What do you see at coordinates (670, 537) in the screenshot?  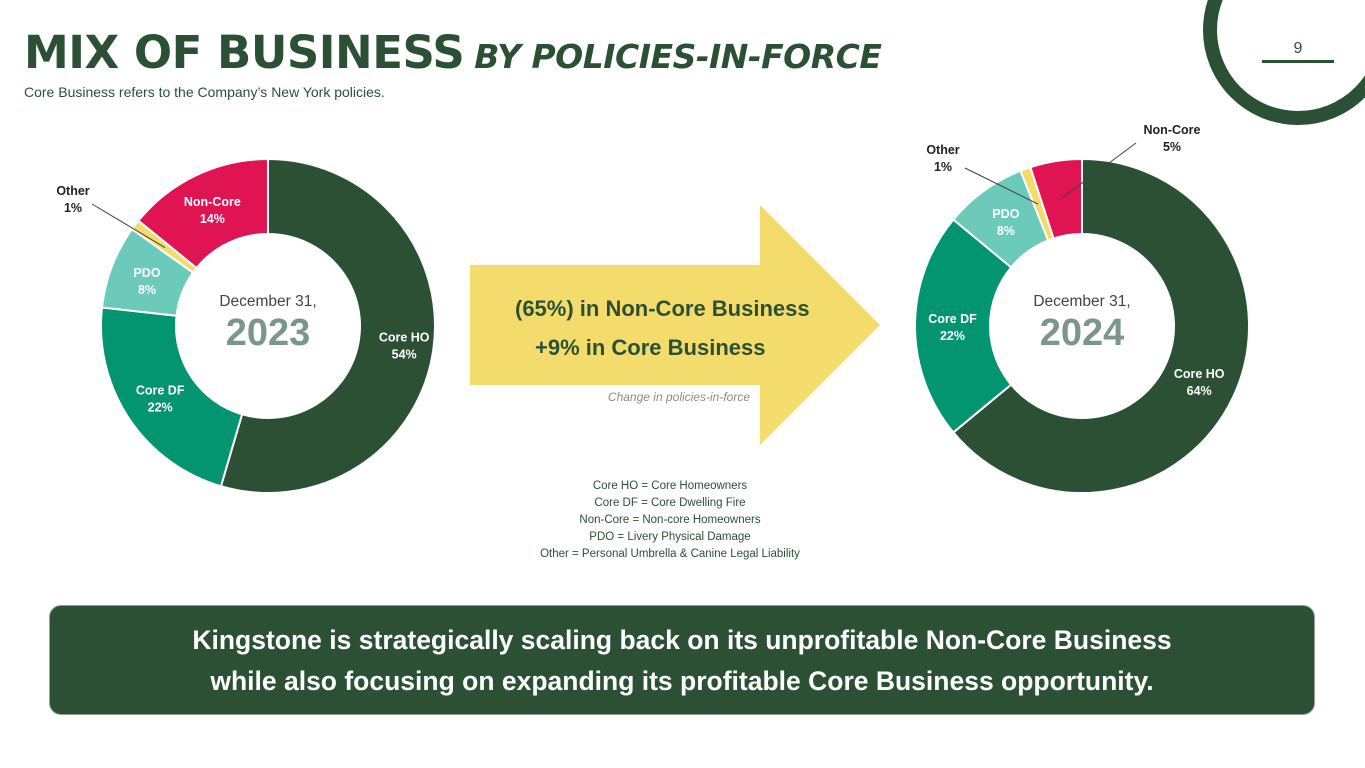 I see `legend-item: PDO = Livery Physical Damage` at bounding box center [670, 537].